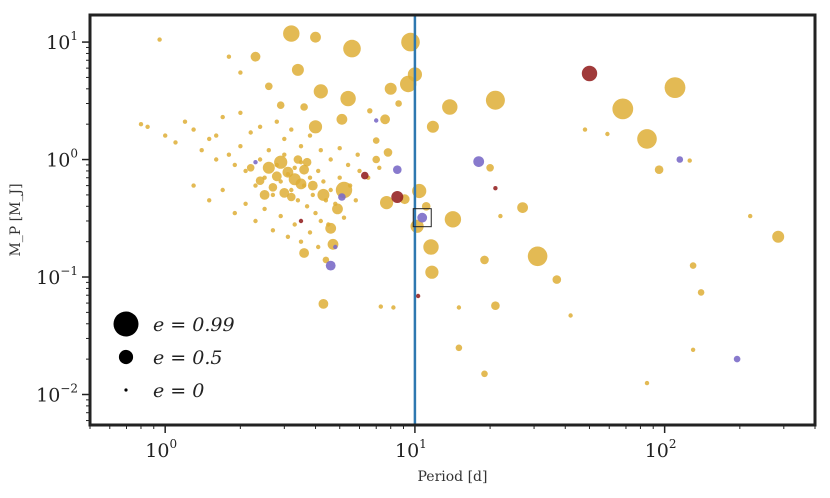 Image resolution: width=830 pixels, height=498 pixels. I want to click on x-tick-label: 10², so click(661, 449).